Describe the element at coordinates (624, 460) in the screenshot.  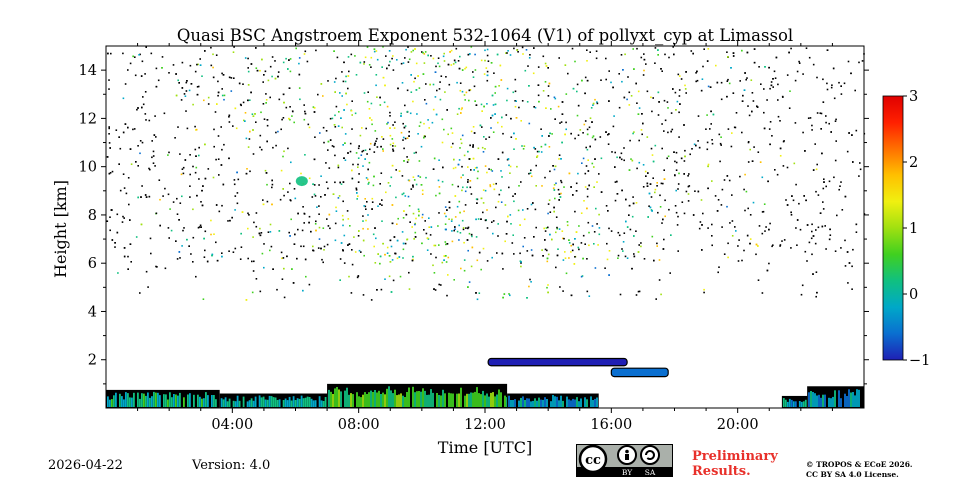
I see `cc-license-badge: cc BY SA` at that location.